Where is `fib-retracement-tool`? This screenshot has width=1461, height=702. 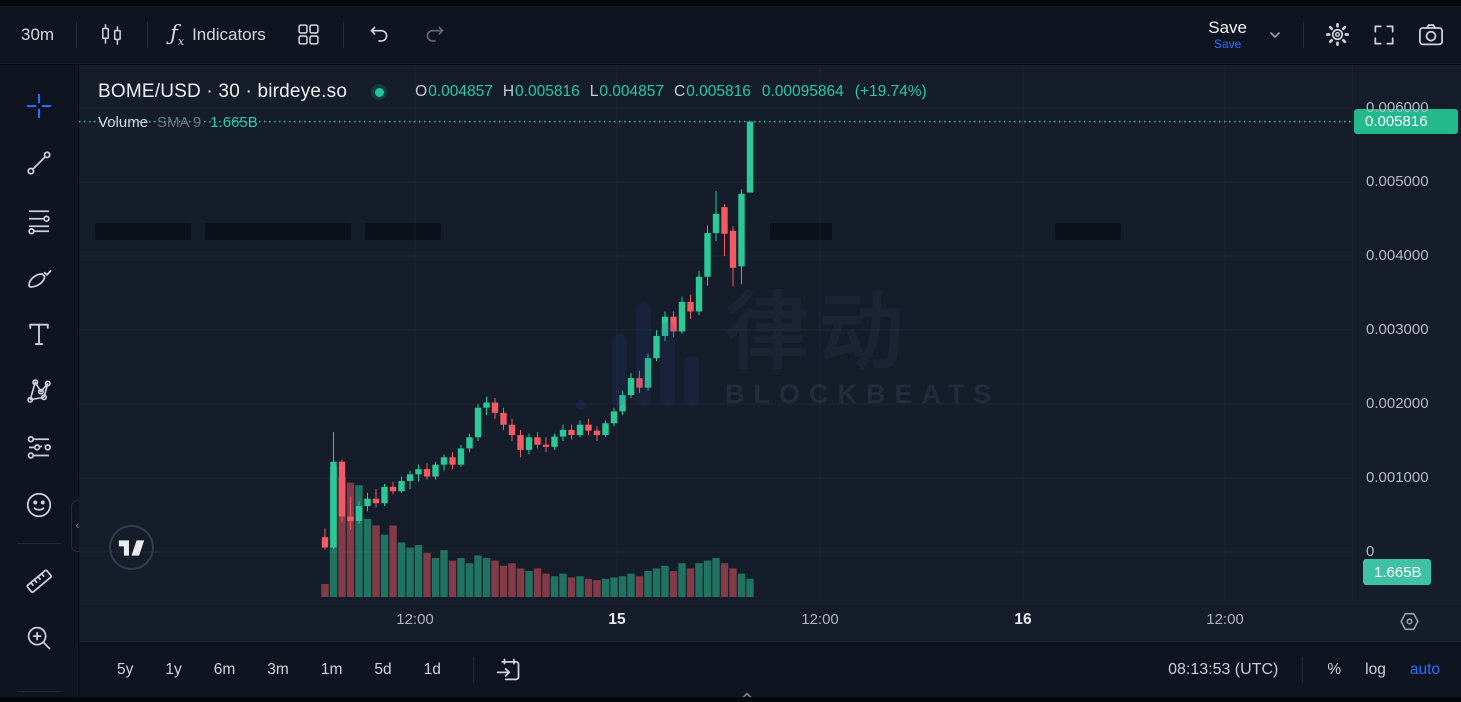 fib-retracement-tool is located at coordinates (39, 220).